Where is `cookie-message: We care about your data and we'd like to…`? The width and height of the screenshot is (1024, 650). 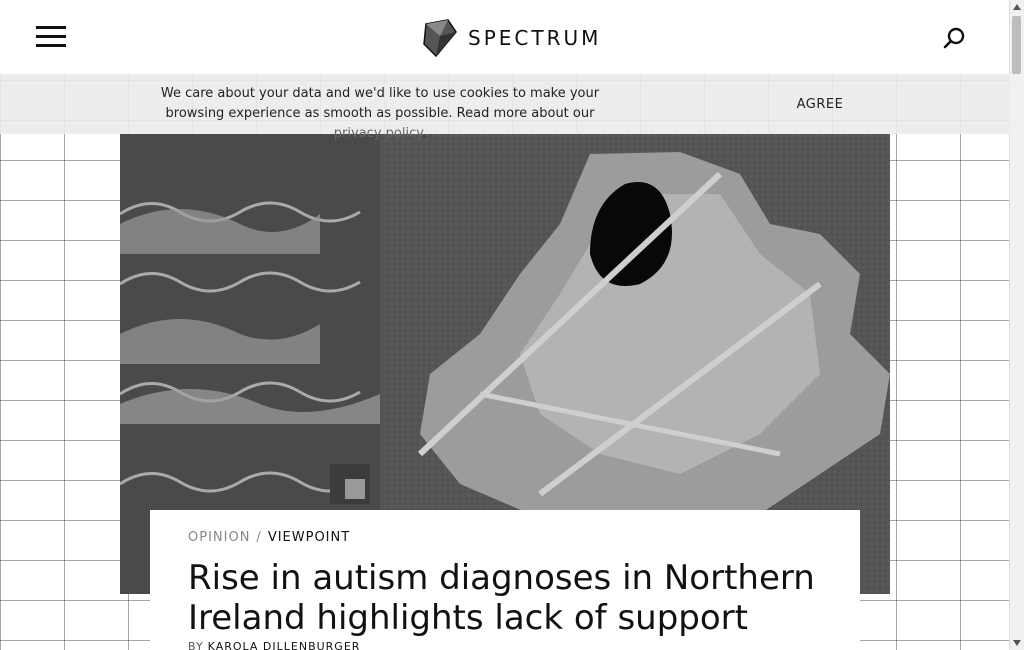
cookie-message: We care about your data and we'd like to… is located at coordinates (380, 114).